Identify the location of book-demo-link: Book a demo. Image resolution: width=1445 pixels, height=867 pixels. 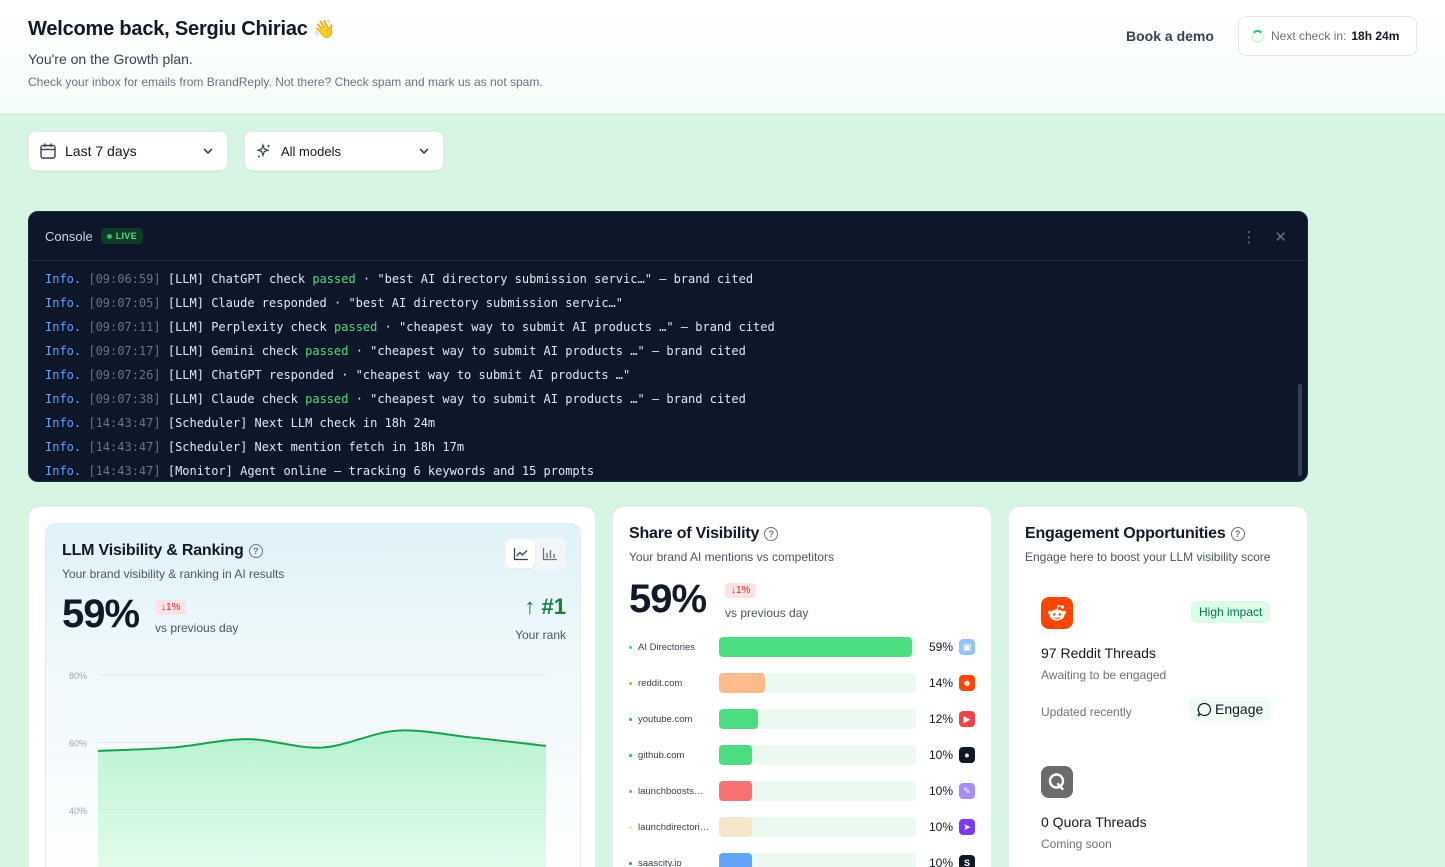
(1170, 36).